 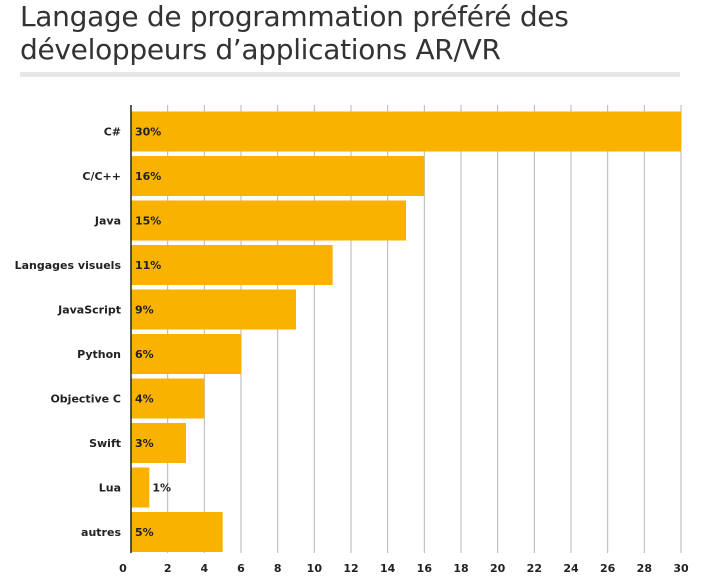 What do you see at coordinates (105, 443) in the screenshot?
I see `category-label: Swift` at bounding box center [105, 443].